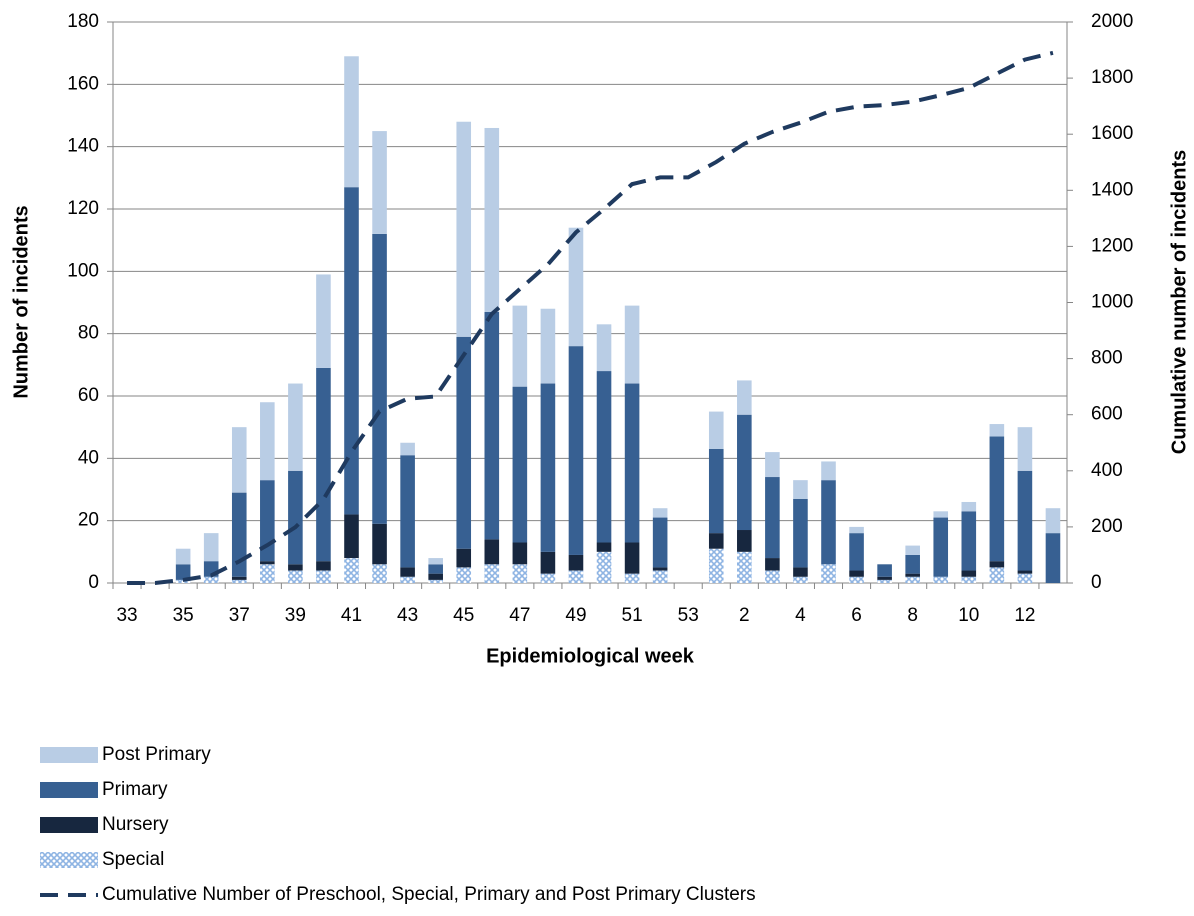 This screenshot has height=916, width=1194. I want to click on y2-tick-label: 1200, so click(1112, 245).